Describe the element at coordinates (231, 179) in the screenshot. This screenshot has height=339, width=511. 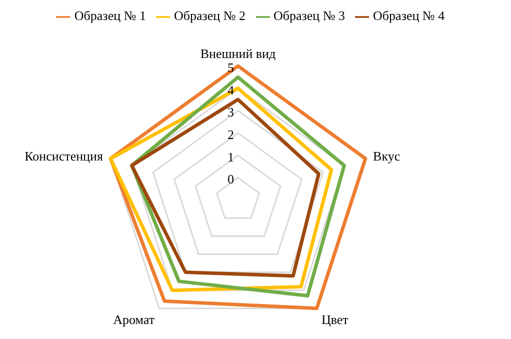
I see `y-tick-label: 0` at that location.